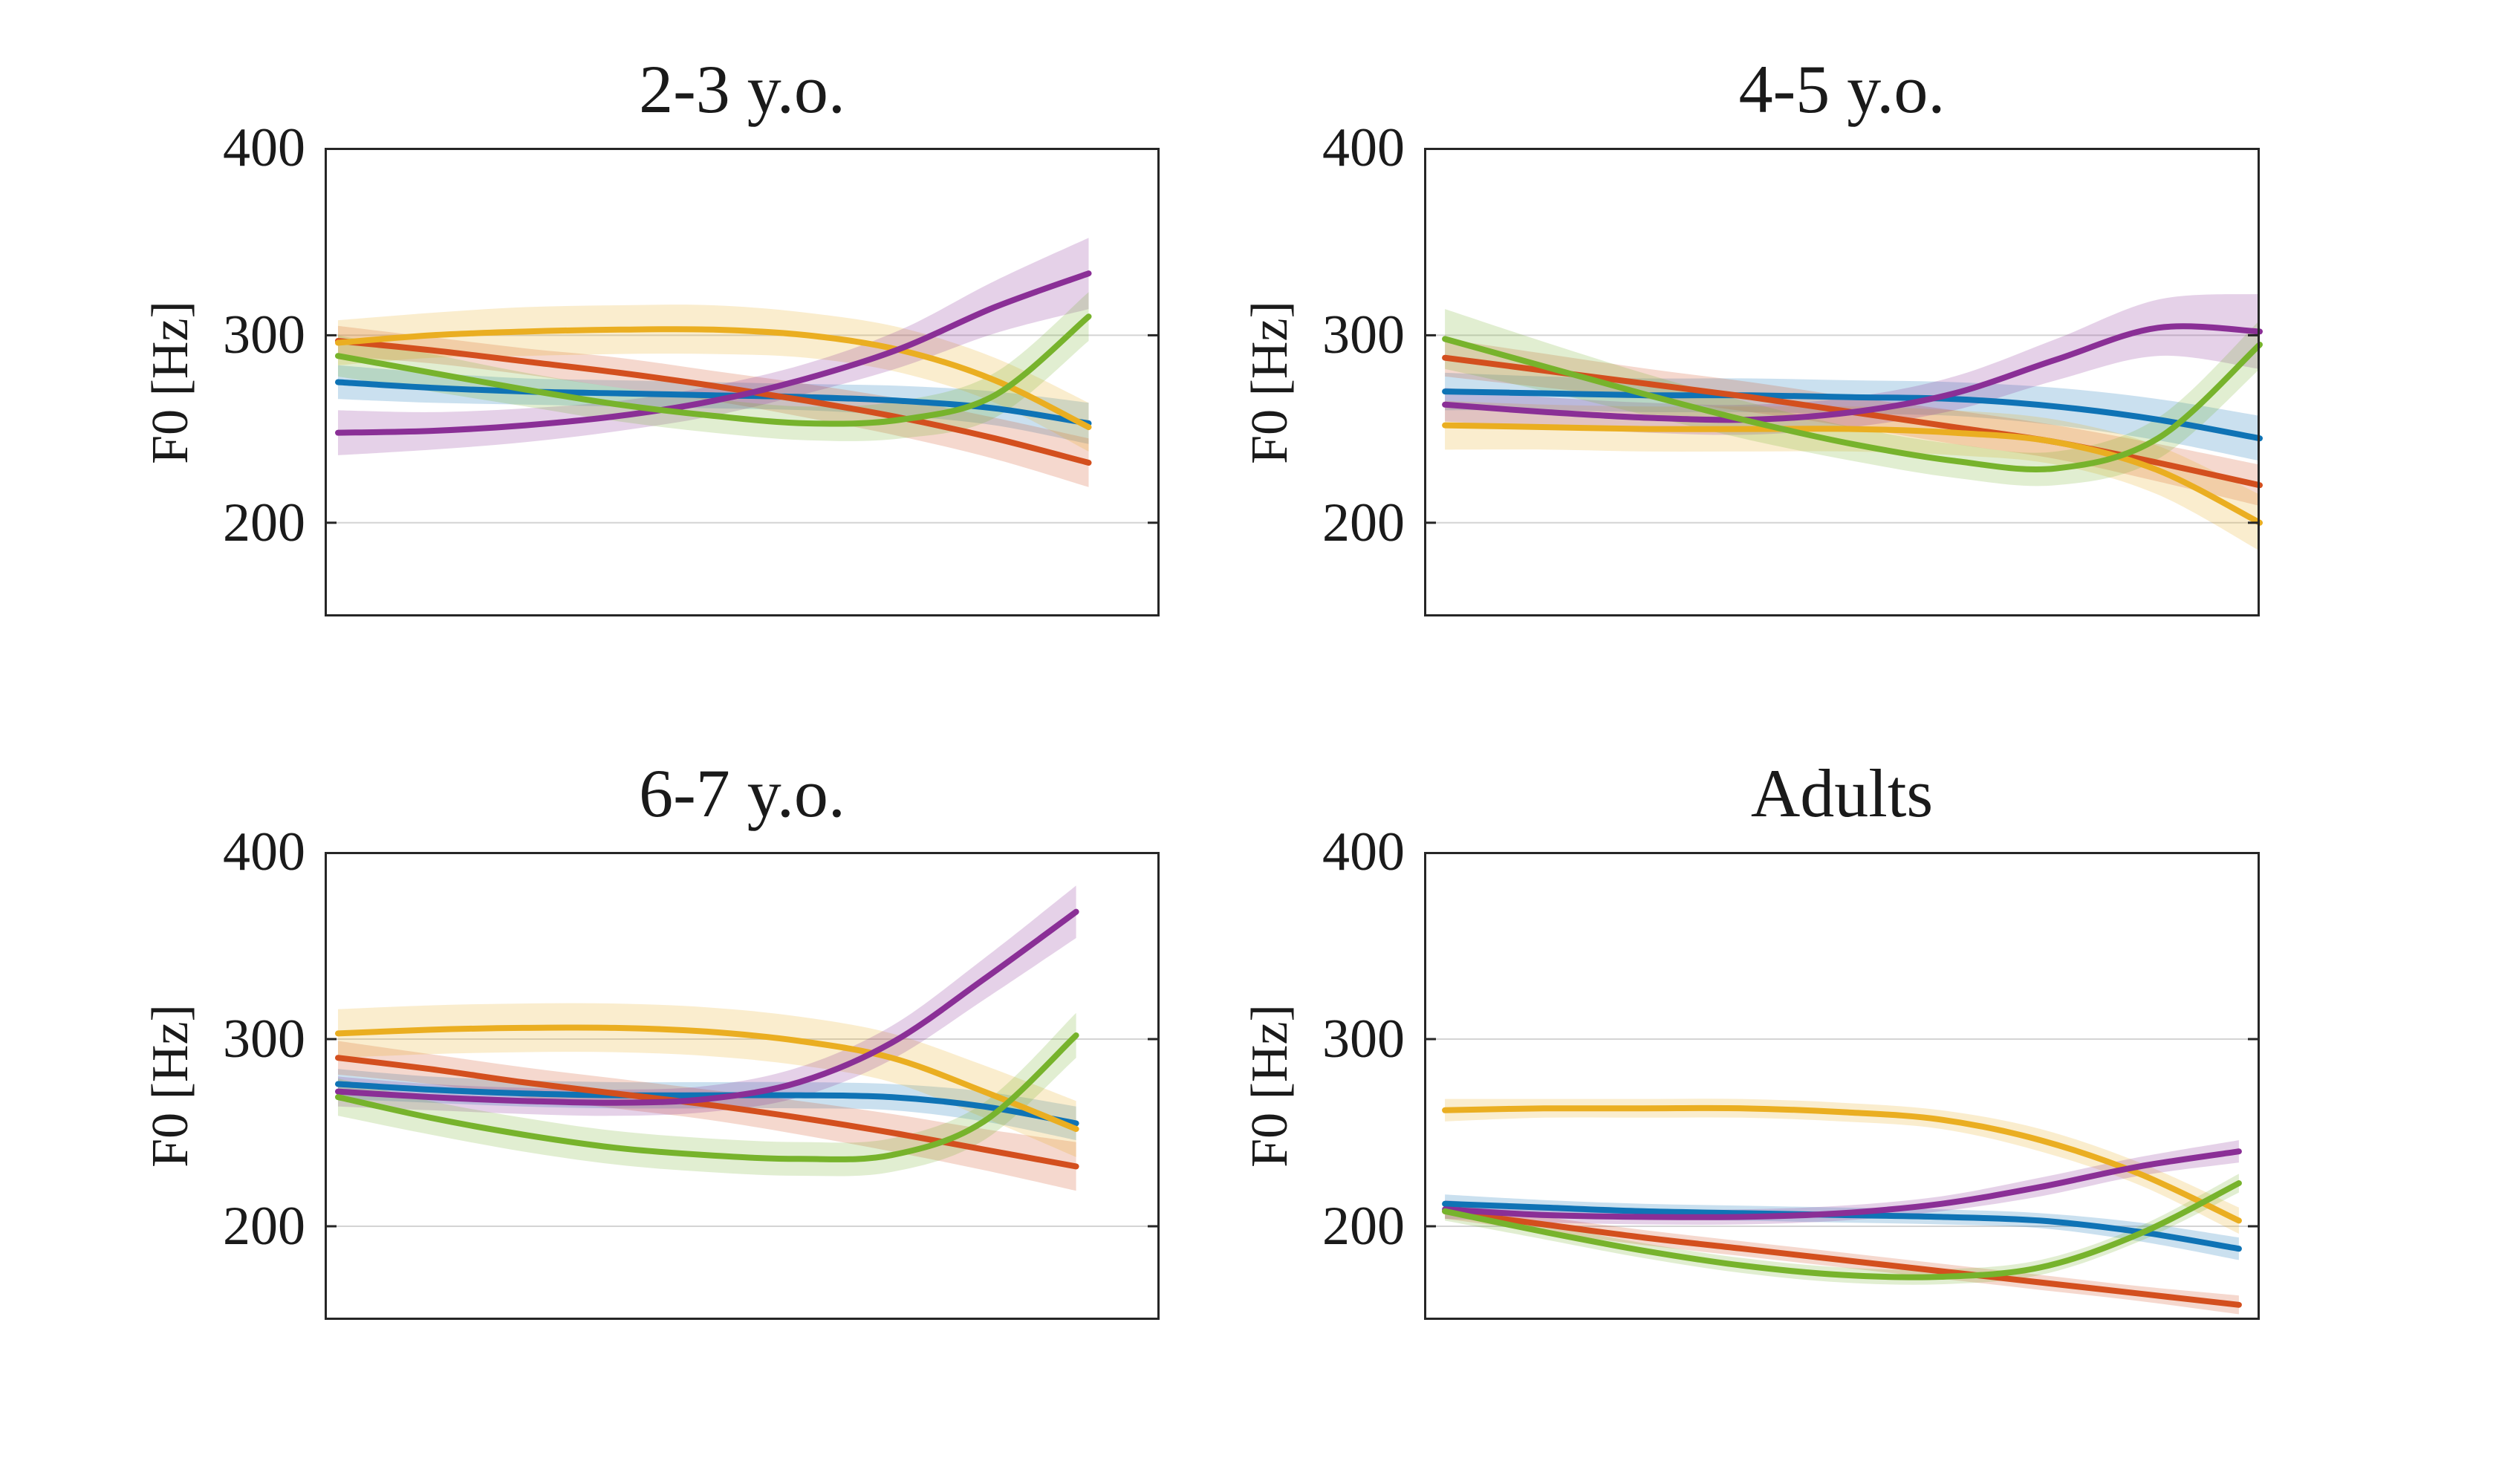  What do you see at coordinates (1842, 793) in the screenshot?
I see `panel-title: Adults` at bounding box center [1842, 793].